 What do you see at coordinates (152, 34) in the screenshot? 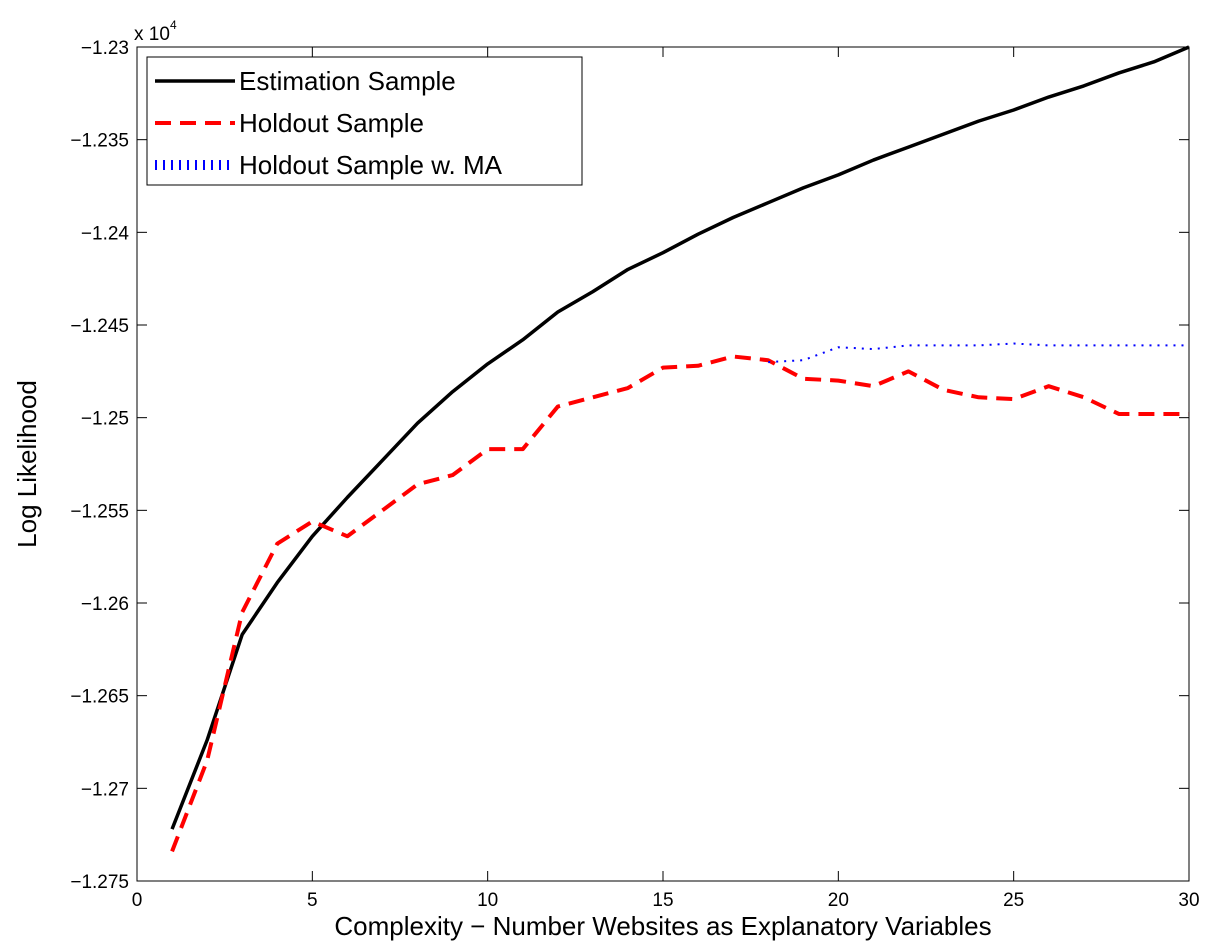
I see `y-scale-label: x 10` at bounding box center [152, 34].